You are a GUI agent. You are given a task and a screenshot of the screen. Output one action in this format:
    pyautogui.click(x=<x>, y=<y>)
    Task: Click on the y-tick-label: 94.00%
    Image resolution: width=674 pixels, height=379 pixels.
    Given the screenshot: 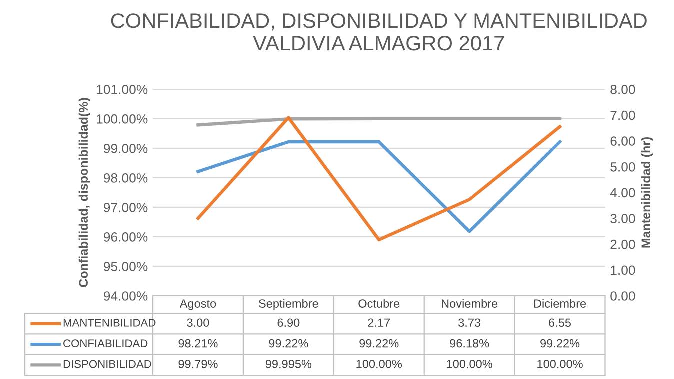 What is the action you would take?
    pyautogui.click(x=126, y=296)
    